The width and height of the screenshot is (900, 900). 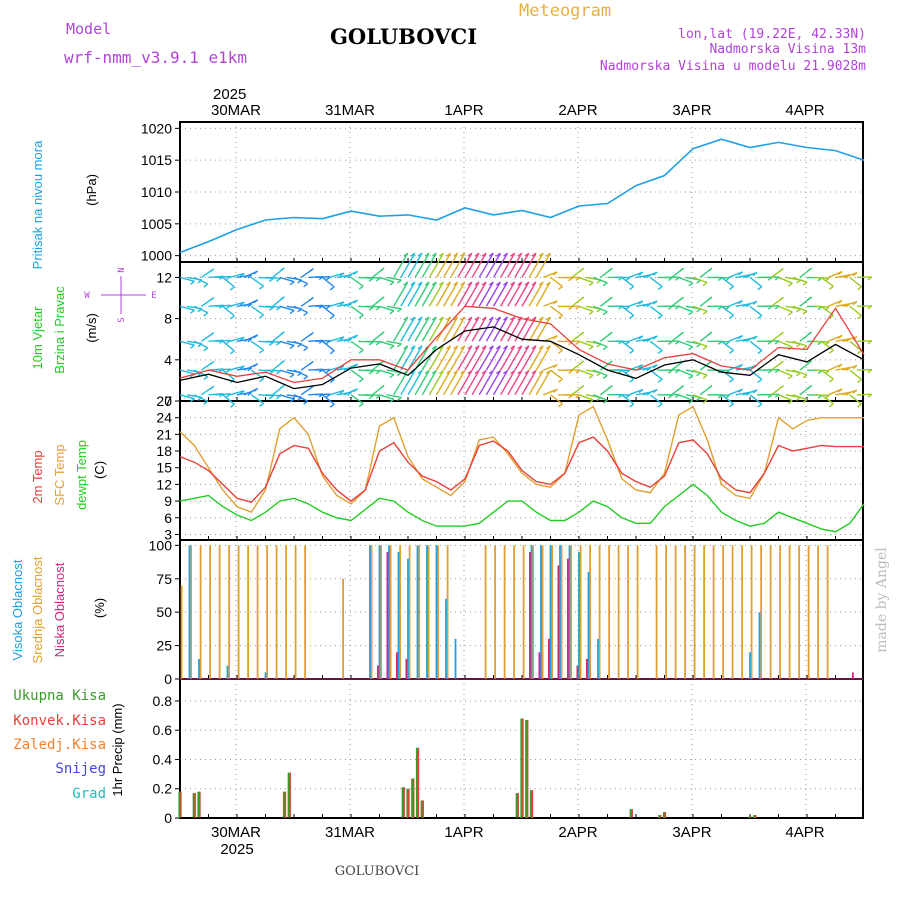 What do you see at coordinates (377, 871) in the screenshot?
I see `footer-station: GOLUBOVCI` at bounding box center [377, 871].